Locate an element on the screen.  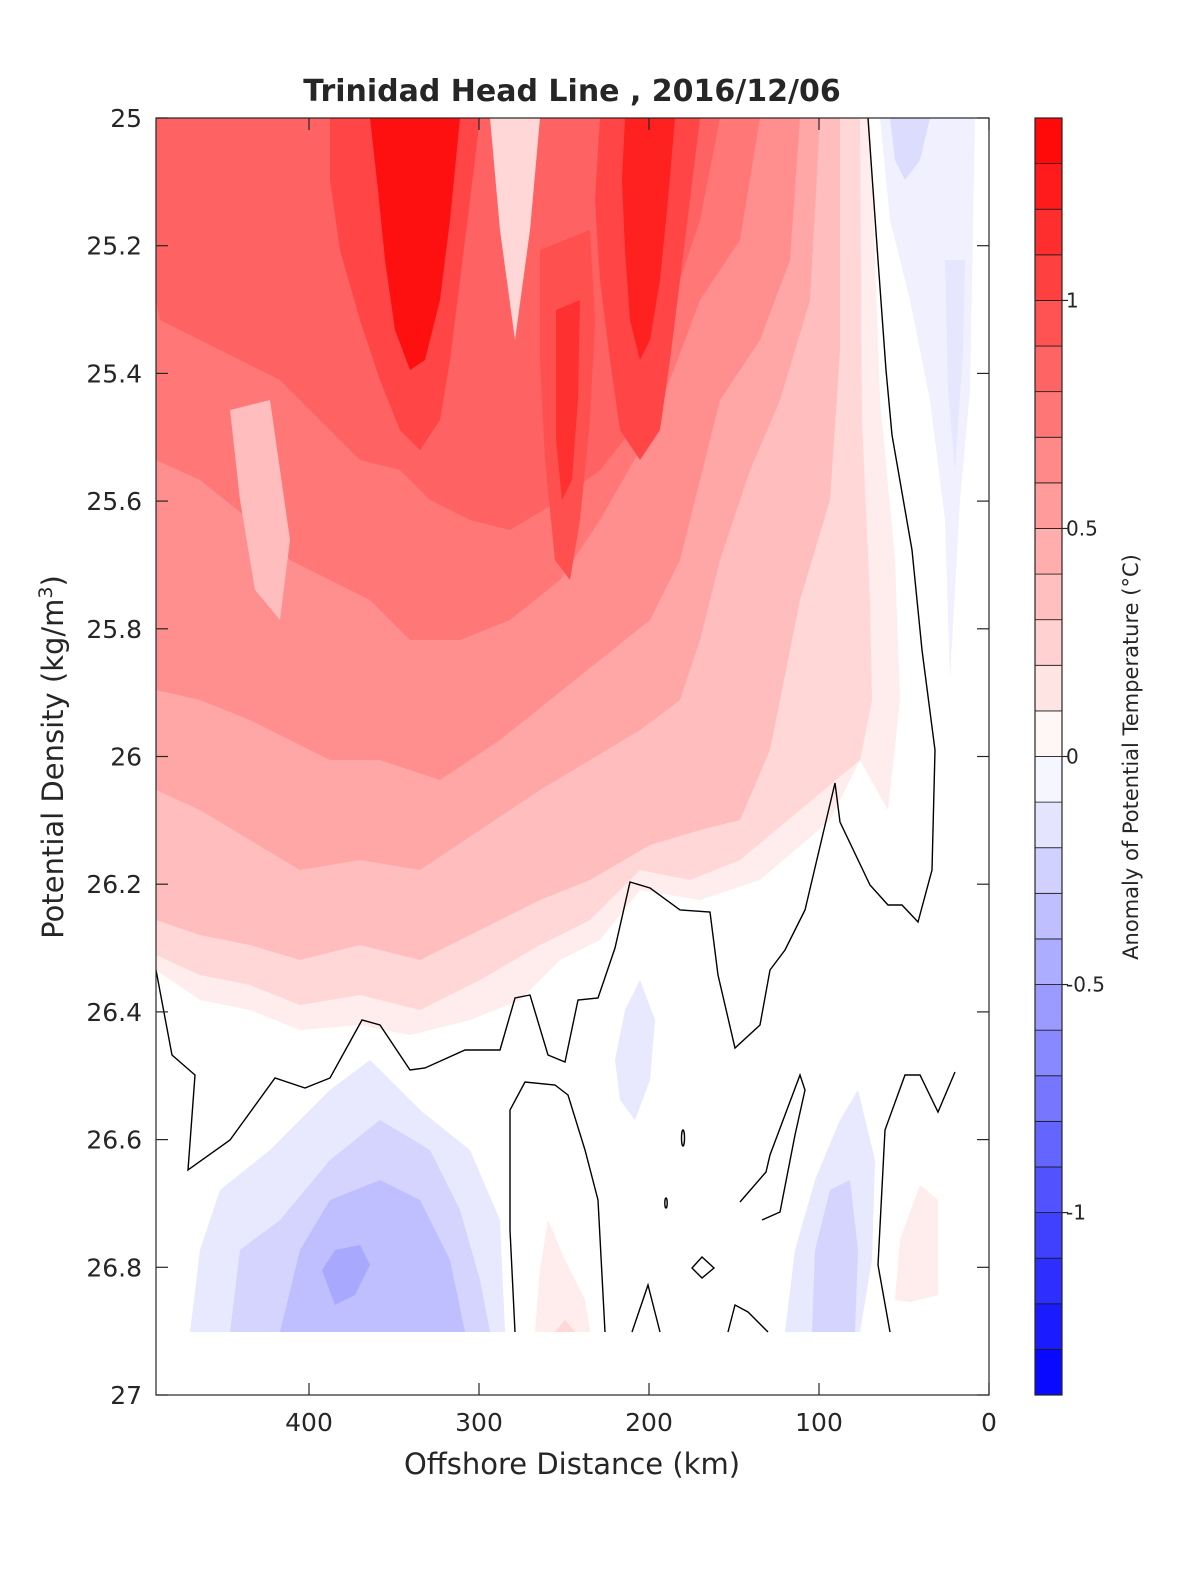
x-tick-label: 0 is located at coordinates (989, 1422).